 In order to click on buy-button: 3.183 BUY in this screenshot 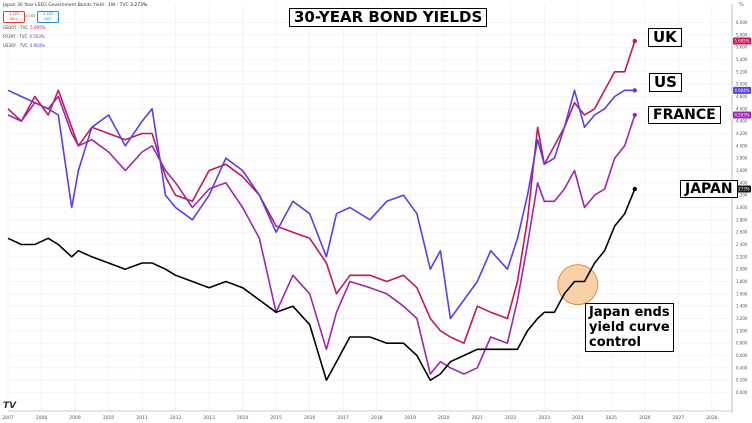, I will do `click(48, 17)`.